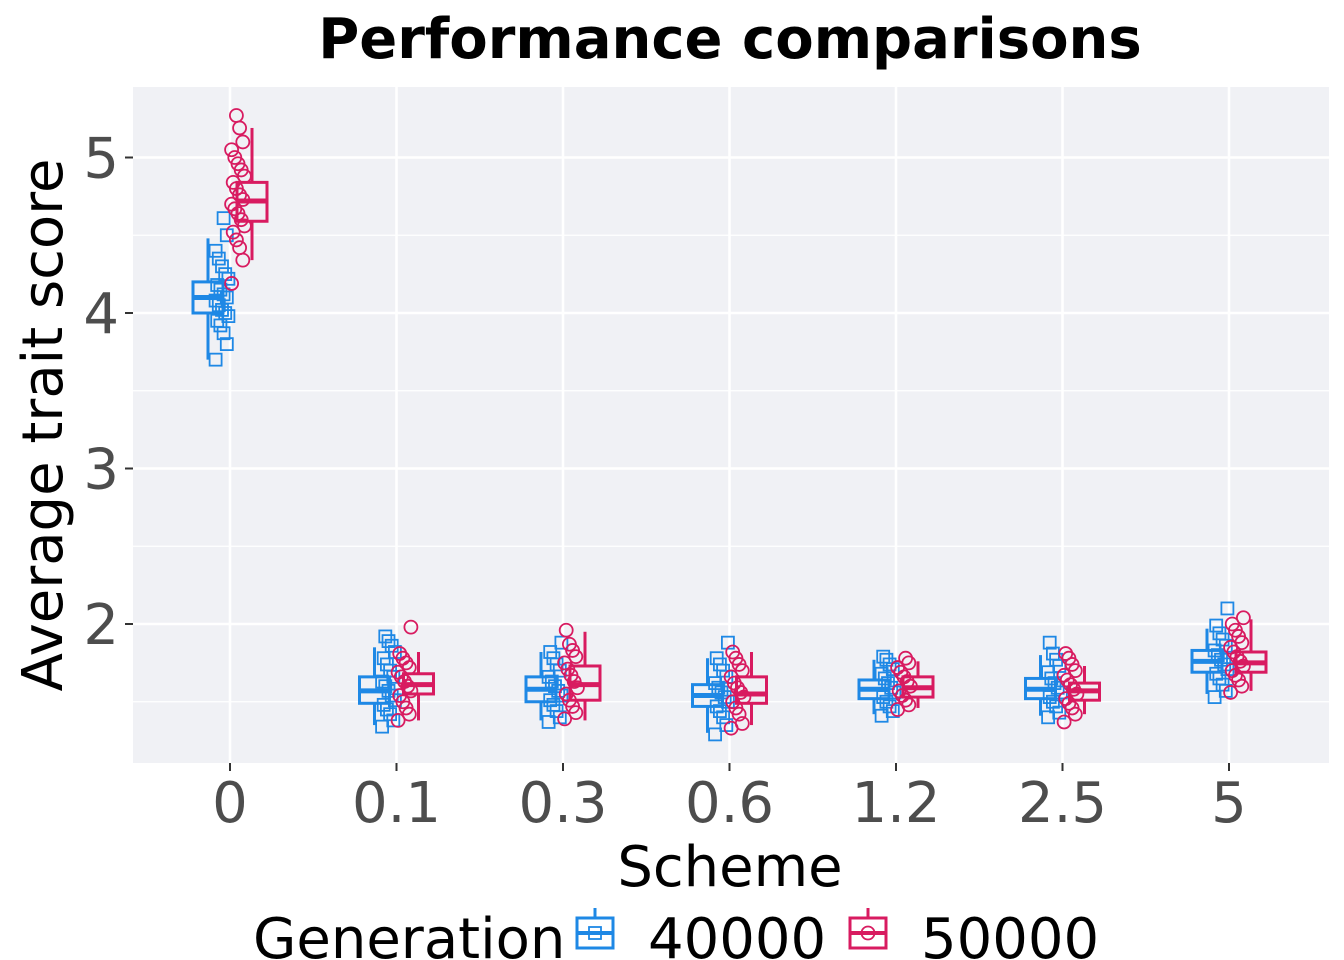 This screenshot has height=960, width=1344. Describe the element at coordinates (43, 425) in the screenshot. I see `y-axis-title: Average trait score` at that location.